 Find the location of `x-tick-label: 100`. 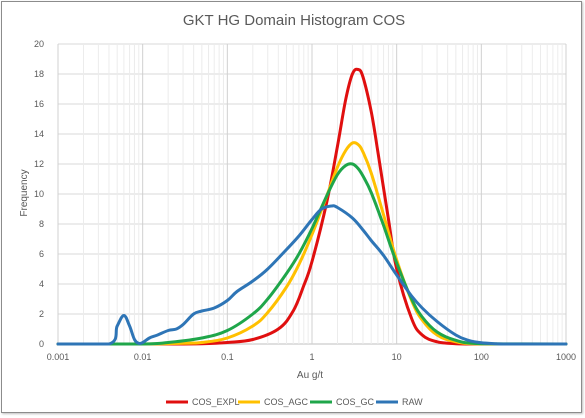

x-tick-label: 100 is located at coordinates (481, 357).